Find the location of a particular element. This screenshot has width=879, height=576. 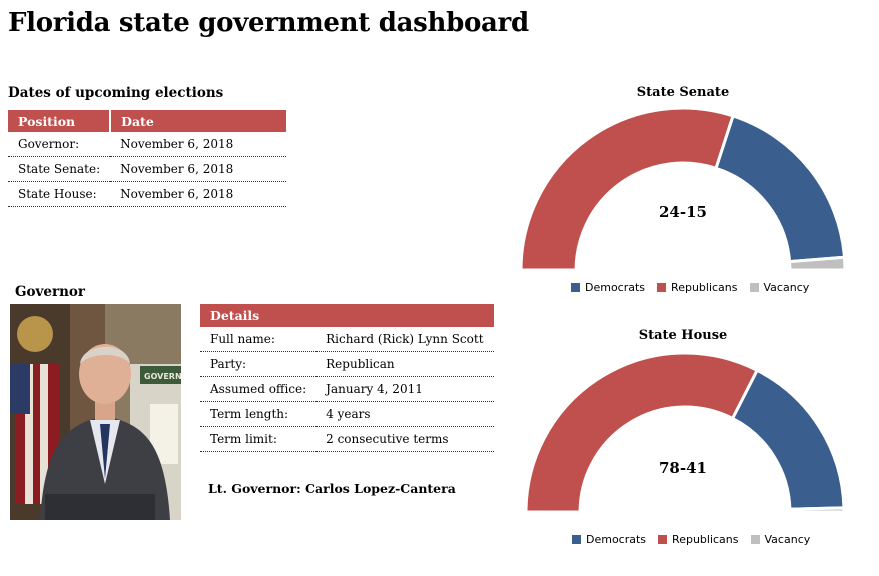

governor-title: Governor is located at coordinates (50, 292).